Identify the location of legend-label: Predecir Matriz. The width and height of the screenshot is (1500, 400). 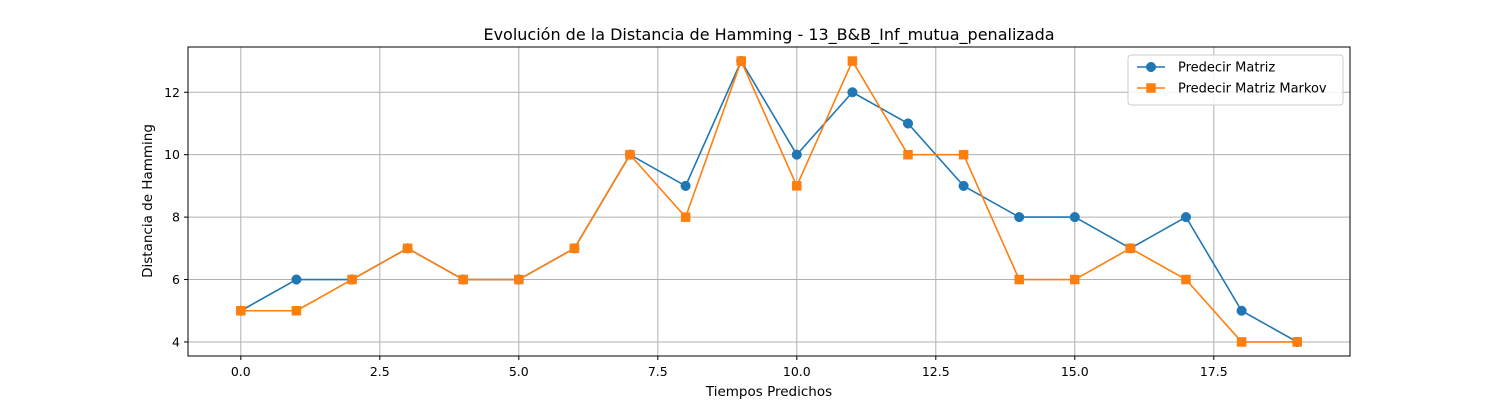
(1226, 68).